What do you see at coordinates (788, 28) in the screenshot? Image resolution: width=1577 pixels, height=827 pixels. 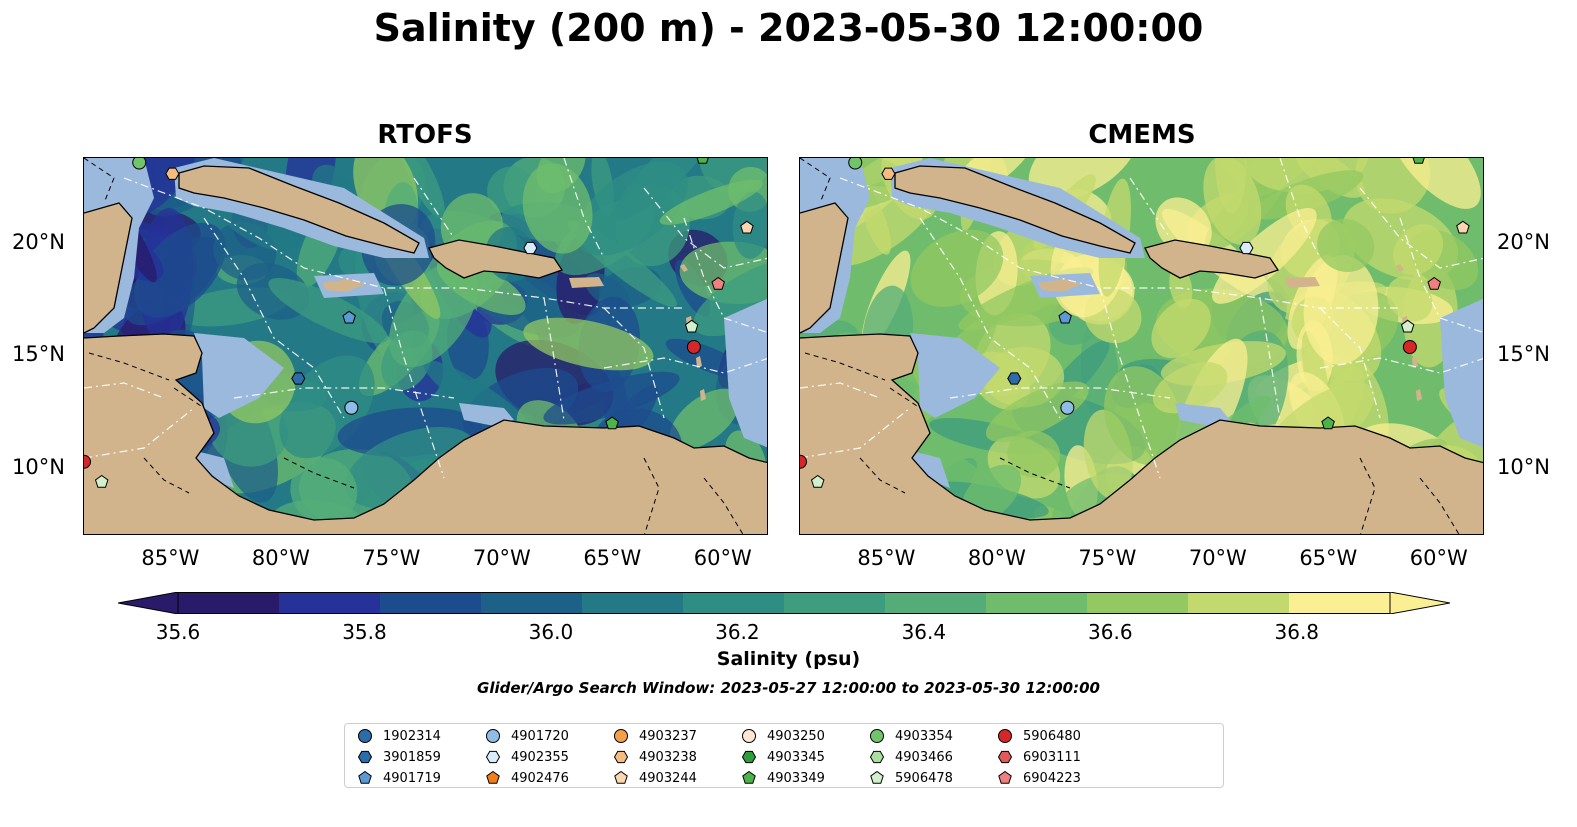 I see `figure-title: Salinity (200 m) - 2023-05-30 12:00:00` at bounding box center [788, 28].